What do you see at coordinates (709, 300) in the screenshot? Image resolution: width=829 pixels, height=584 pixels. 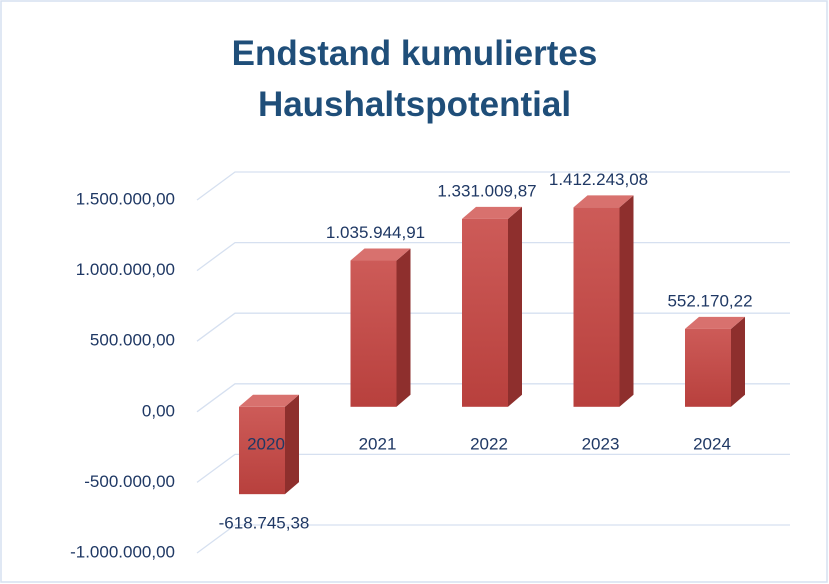 I see `value-label: 552.170,22` at bounding box center [709, 300].